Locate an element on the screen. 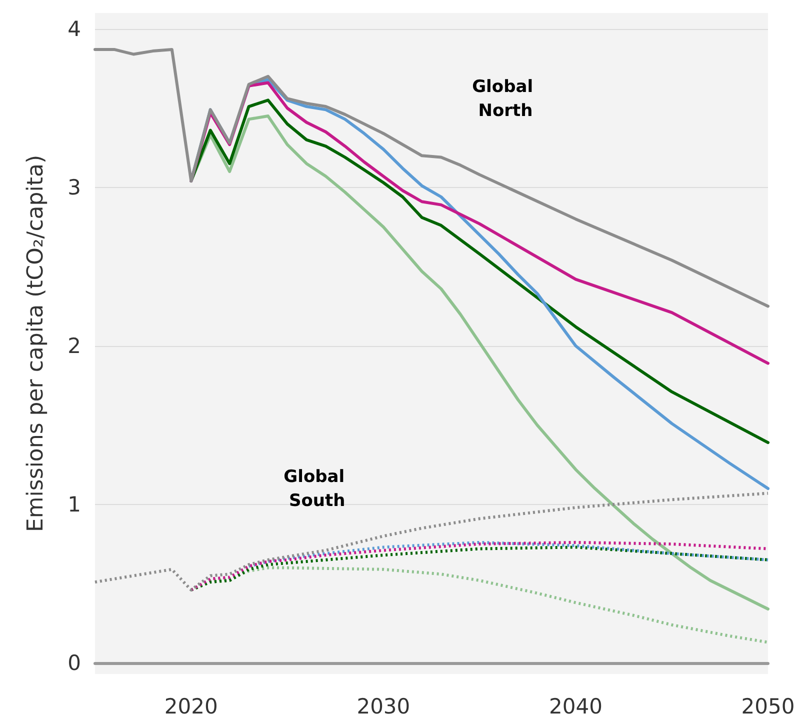 The width and height of the screenshot is (808, 727). annotation: Global South is located at coordinates (317, 488).